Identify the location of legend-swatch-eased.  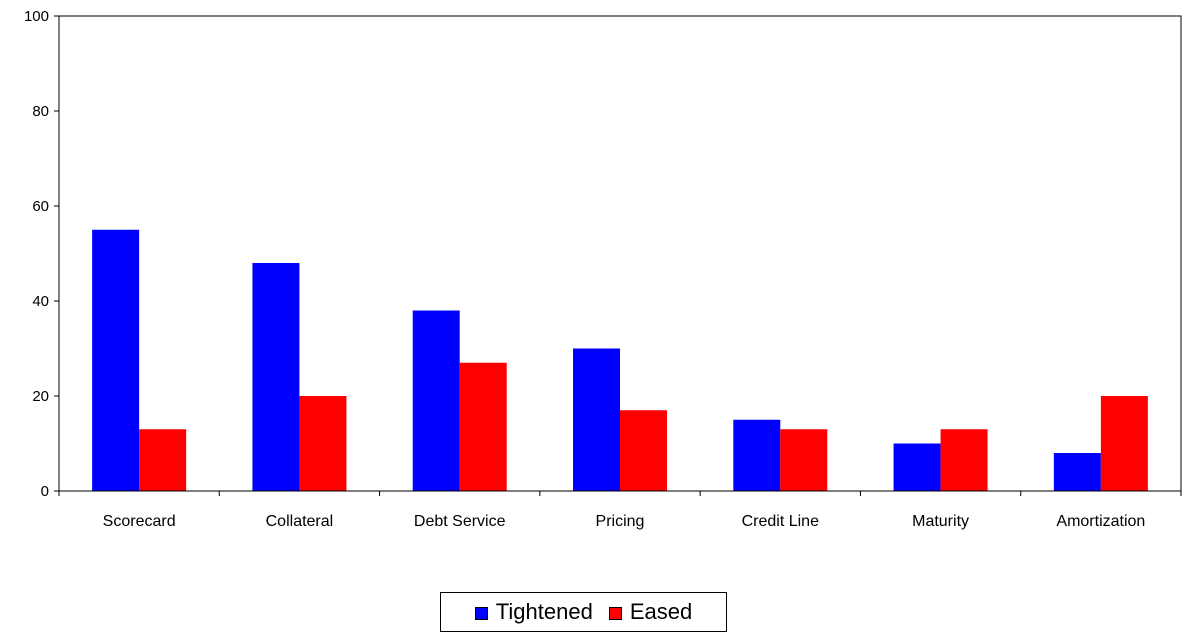
(615, 613).